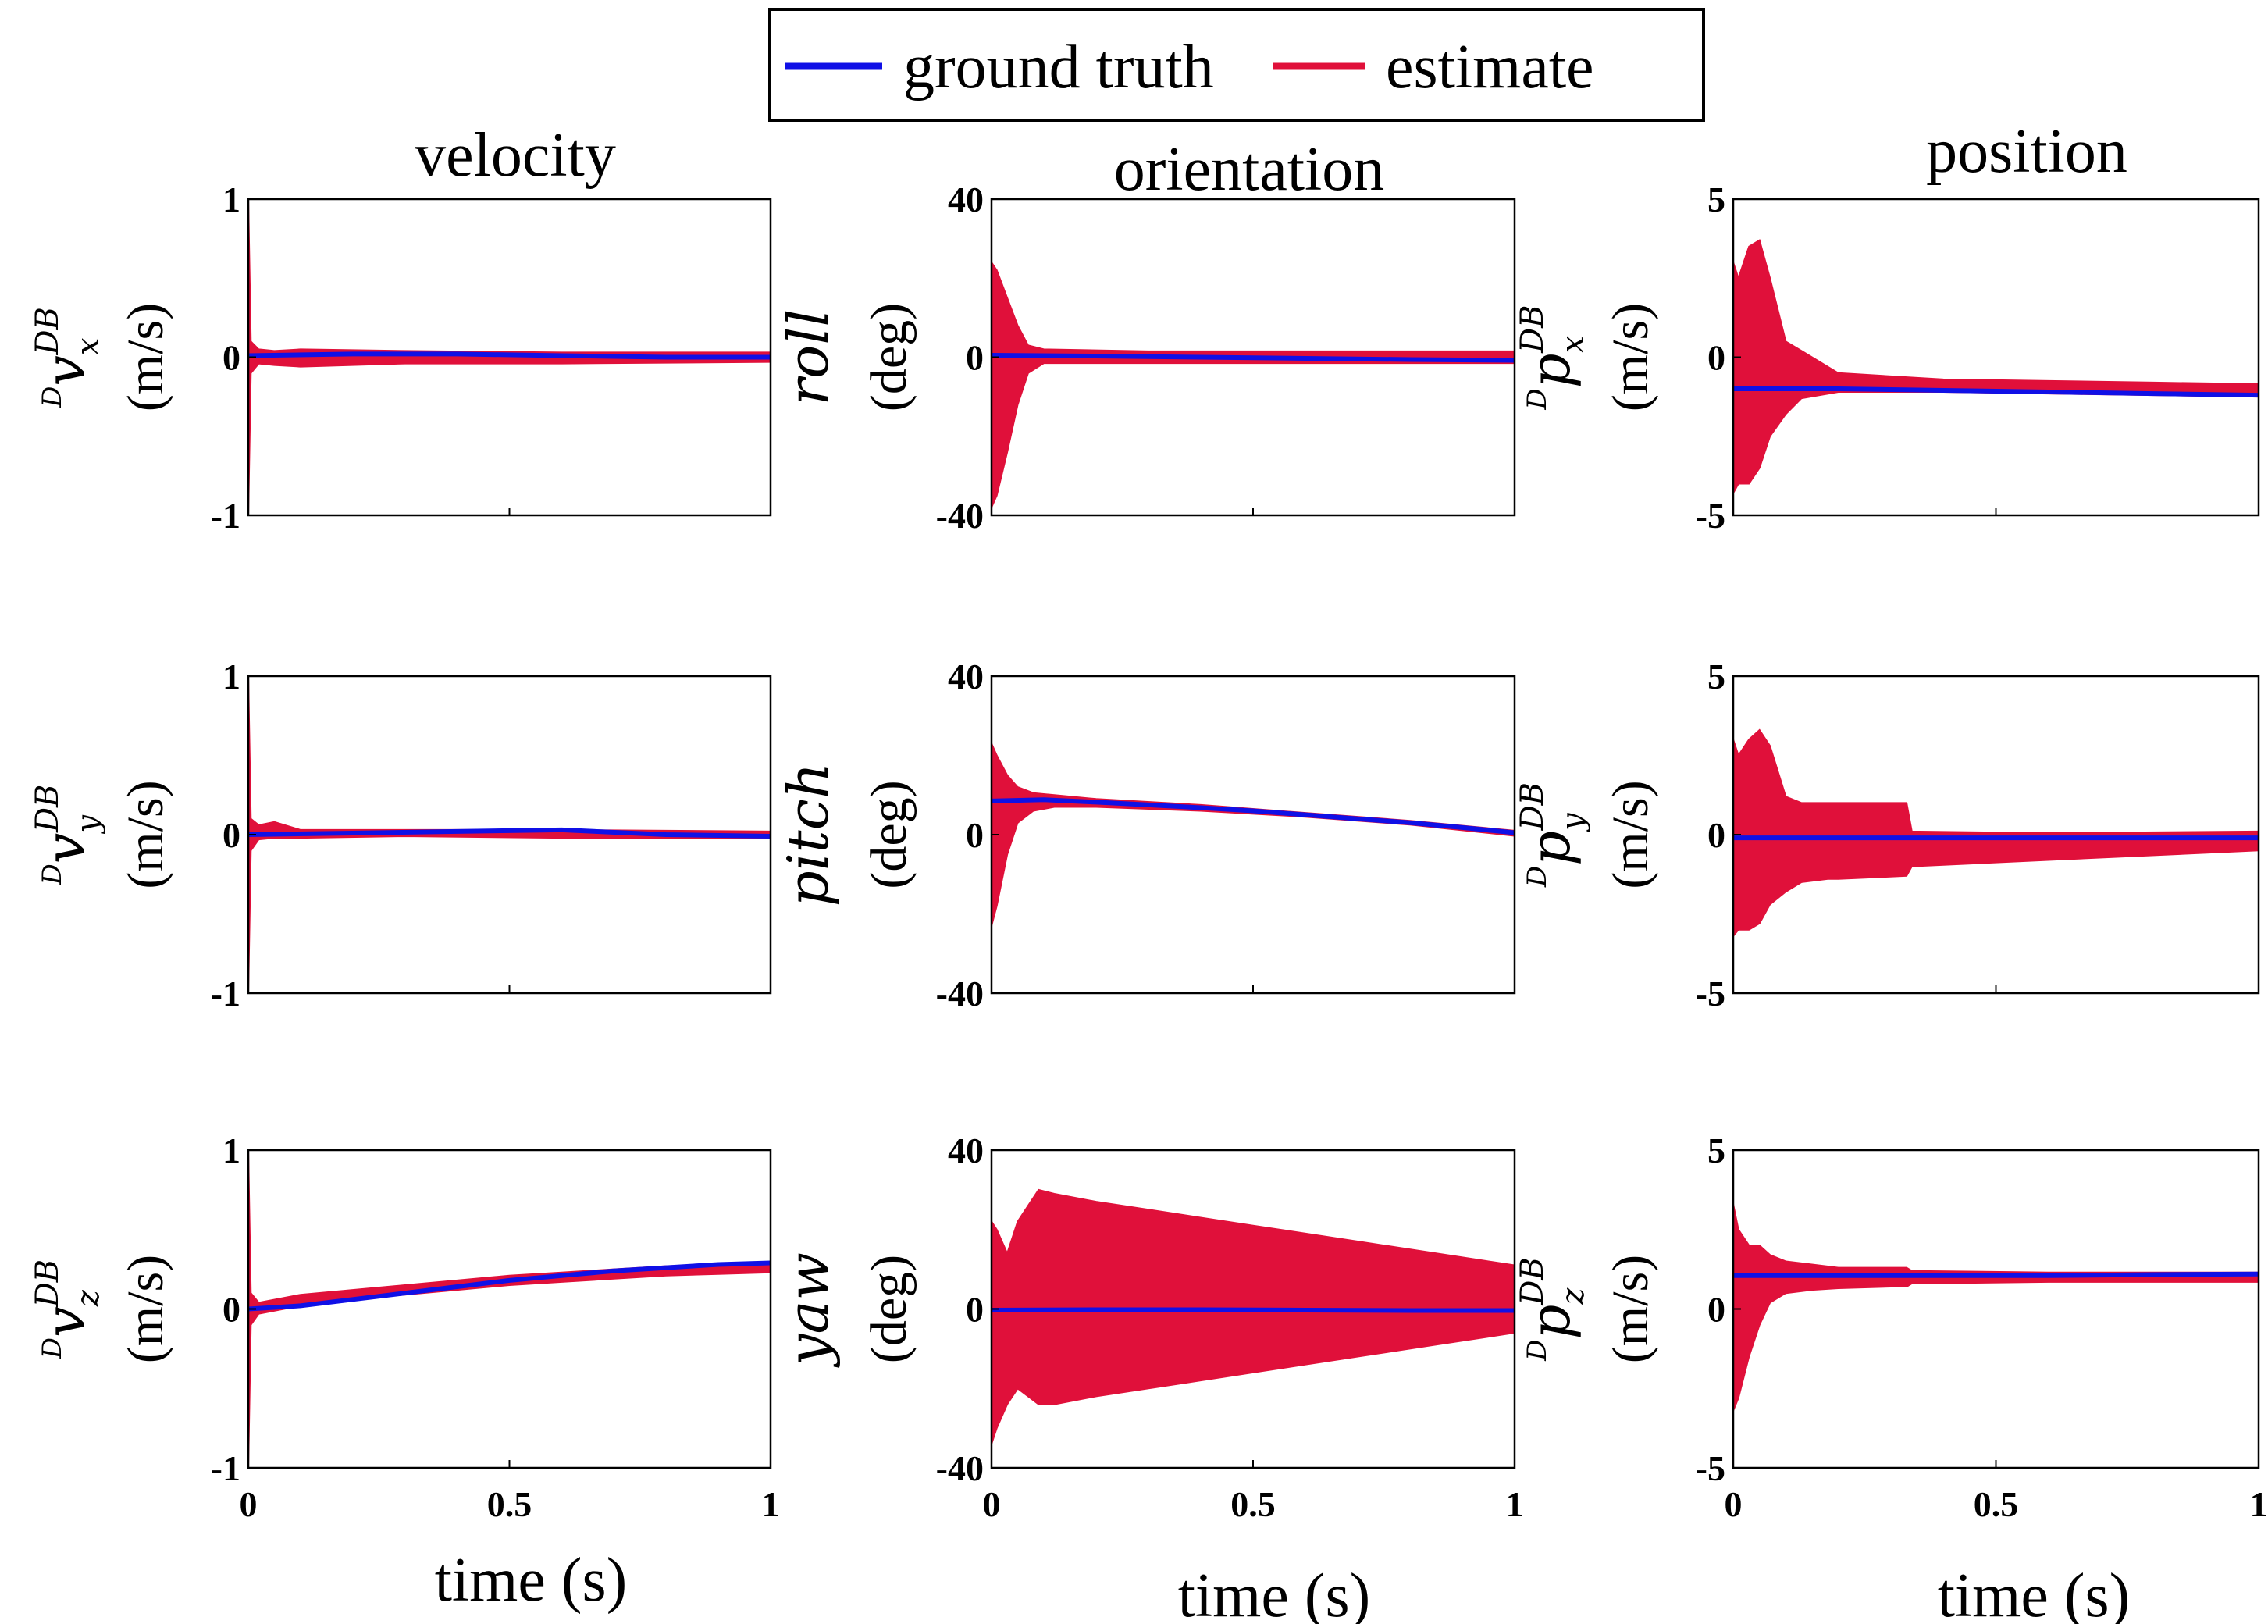 The height and width of the screenshot is (1624, 2268). Describe the element at coordinates (1996, 1504) in the screenshot. I see `x-tick-label-pz-1: 0.5` at that location.